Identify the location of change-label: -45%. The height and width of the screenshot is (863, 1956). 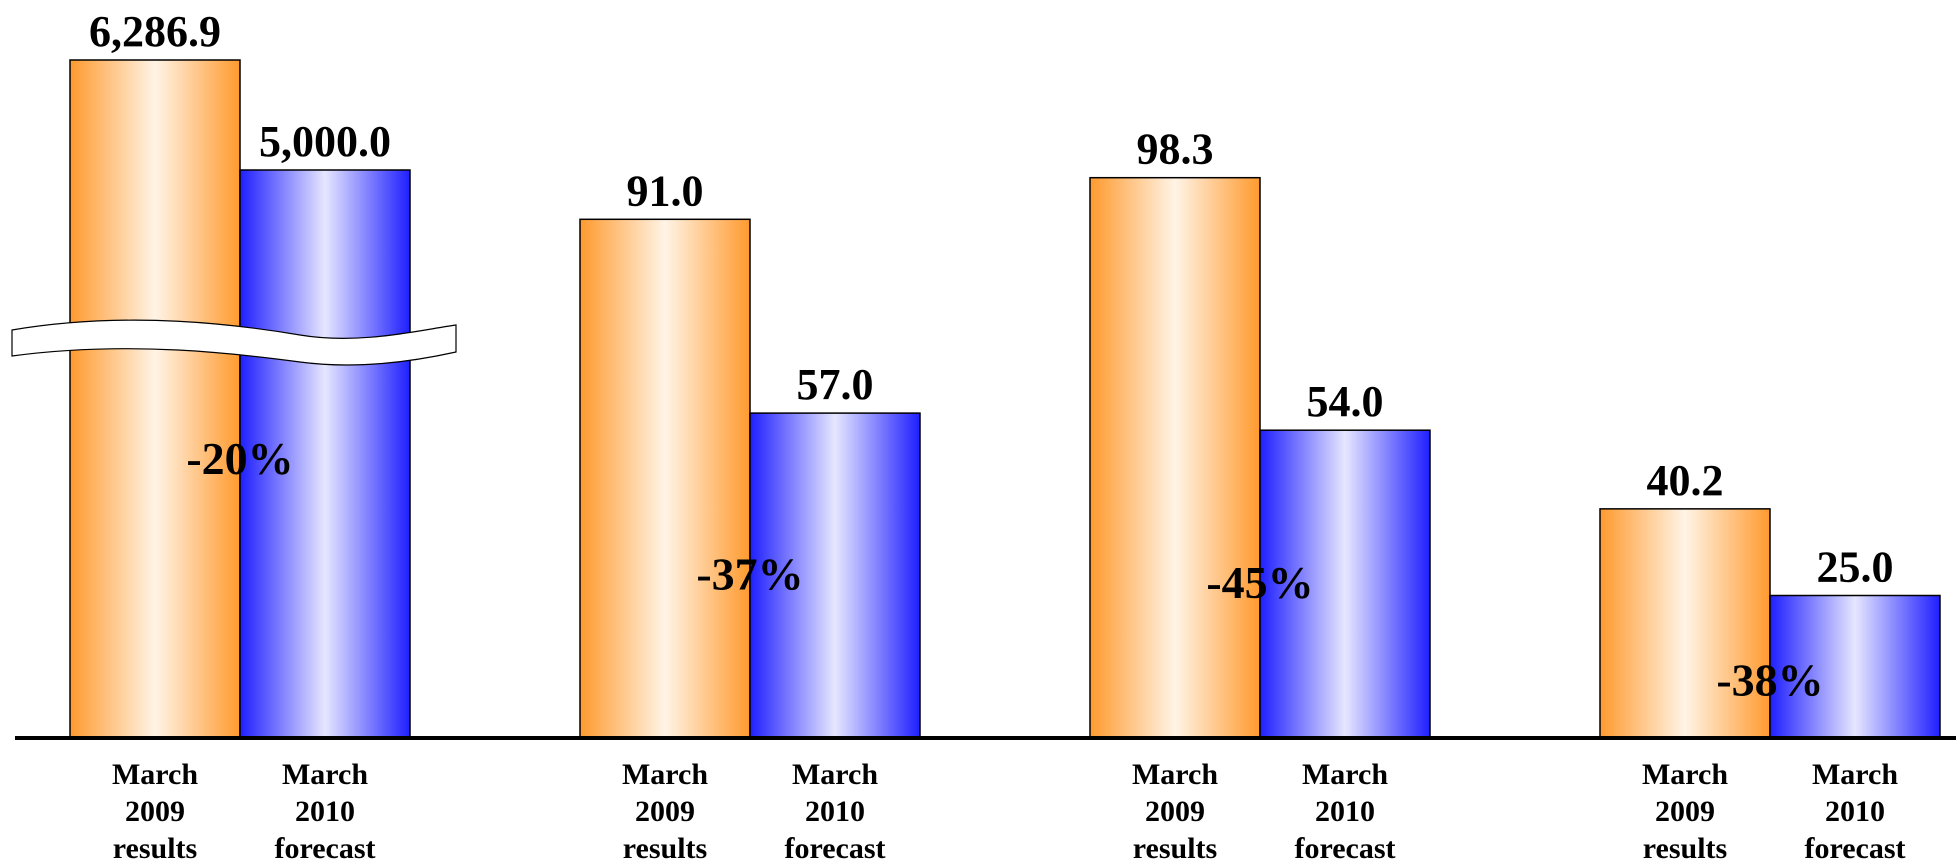
(1259, 582).